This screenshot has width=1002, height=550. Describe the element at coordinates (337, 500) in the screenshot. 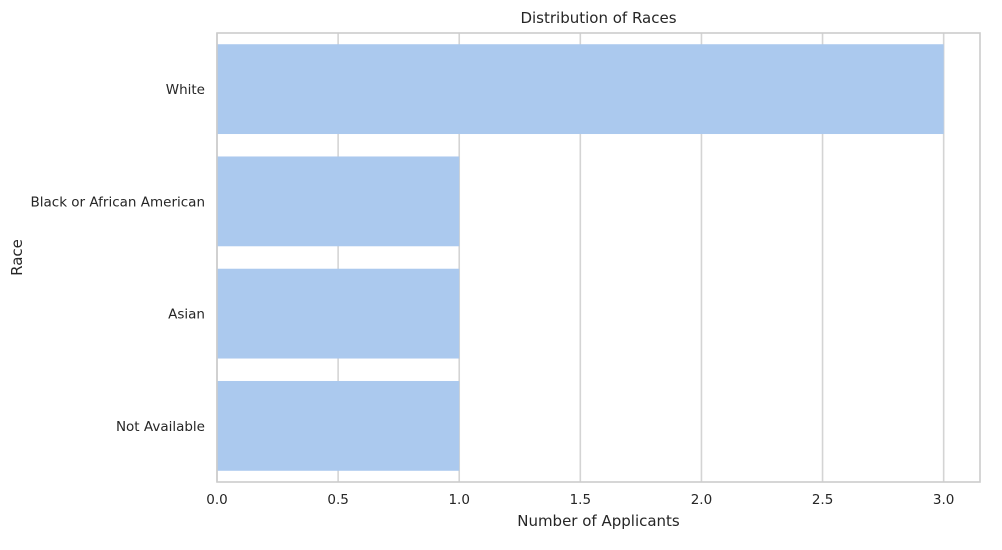

I see `x-tick-label: 0.5` at that location.